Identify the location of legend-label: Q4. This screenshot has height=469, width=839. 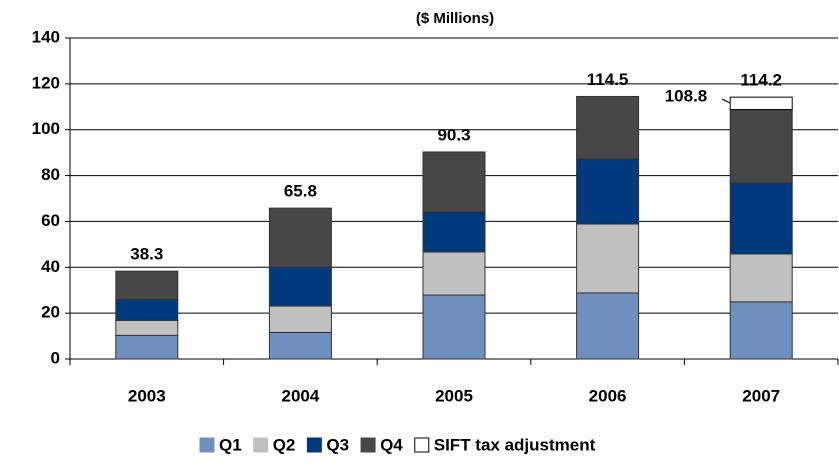
(391, 444).